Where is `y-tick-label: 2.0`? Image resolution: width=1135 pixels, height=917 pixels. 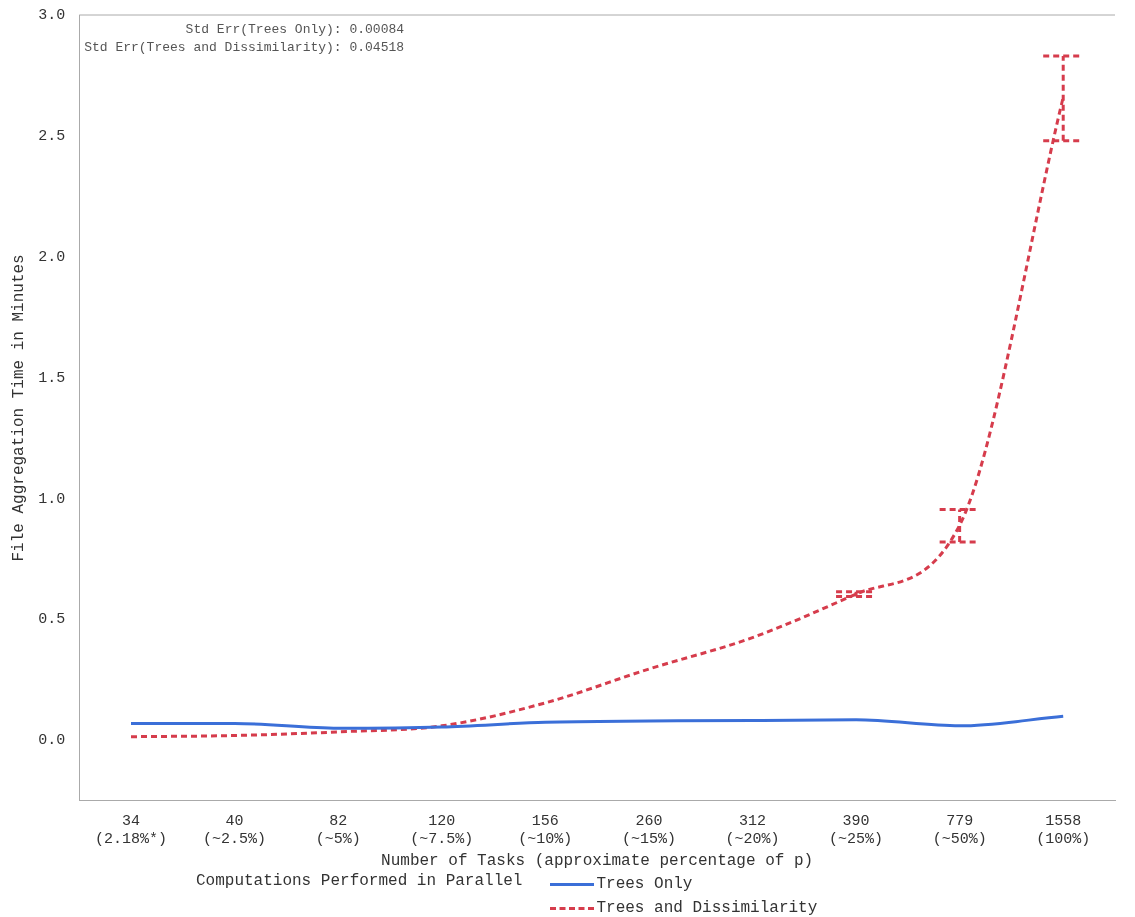 y-tick-label: 2.0 is located at coordinates (52, 257).